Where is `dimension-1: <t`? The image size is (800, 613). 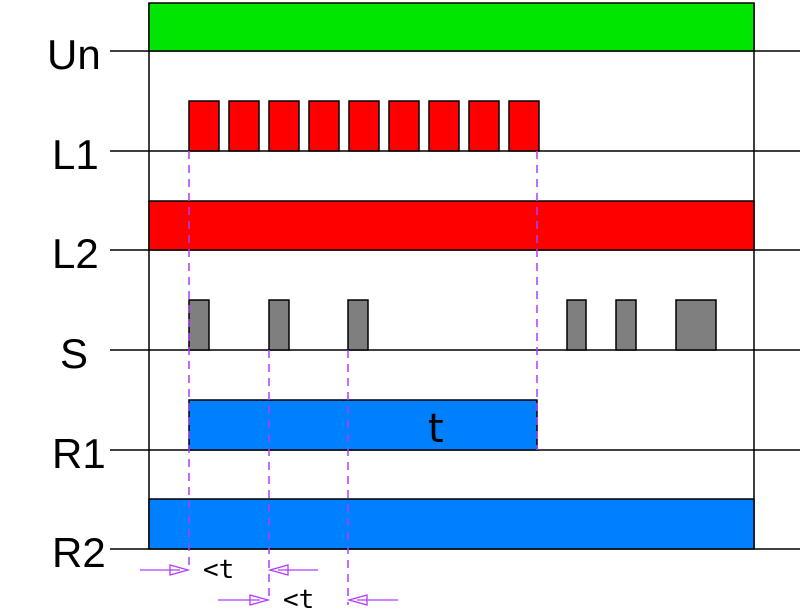
dimension-1: <t is located at coordinates (229, 570).